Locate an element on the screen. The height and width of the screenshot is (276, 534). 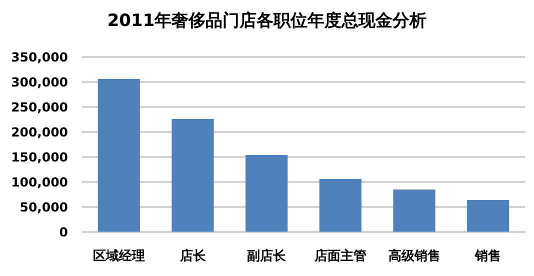
x-tick-label: 店面主管 is located at coordinates (339, 256).